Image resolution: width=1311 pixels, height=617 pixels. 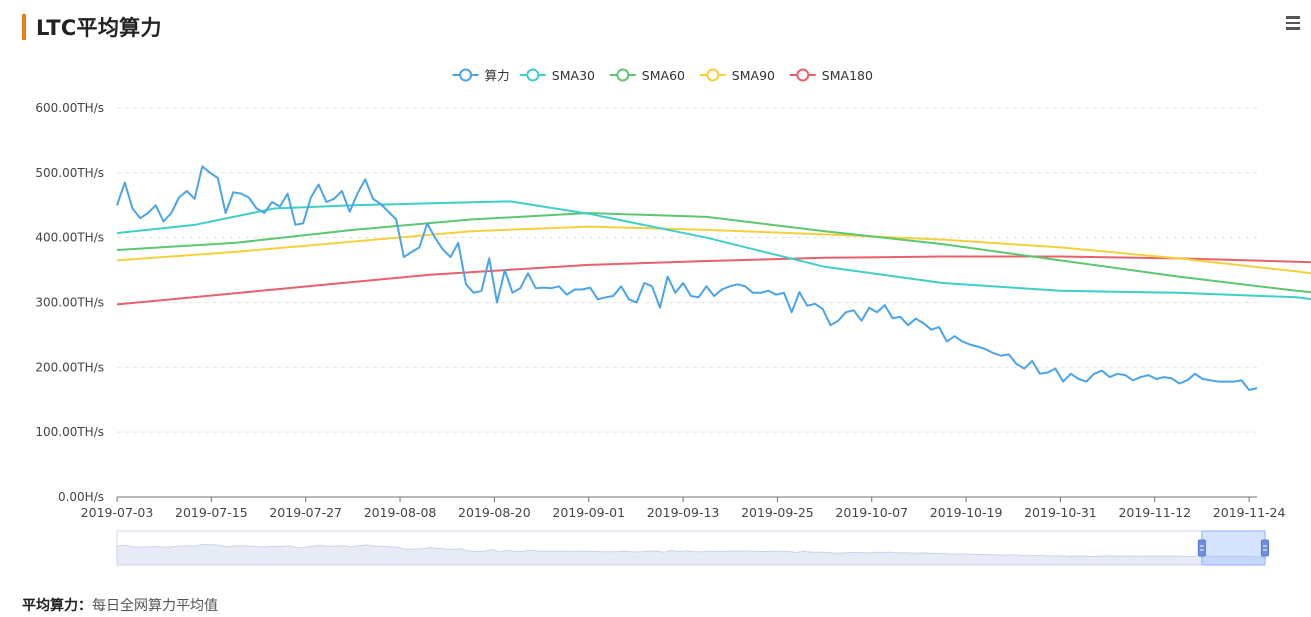 I want to click on series-line-SMA90, so click(x=713, y=250).